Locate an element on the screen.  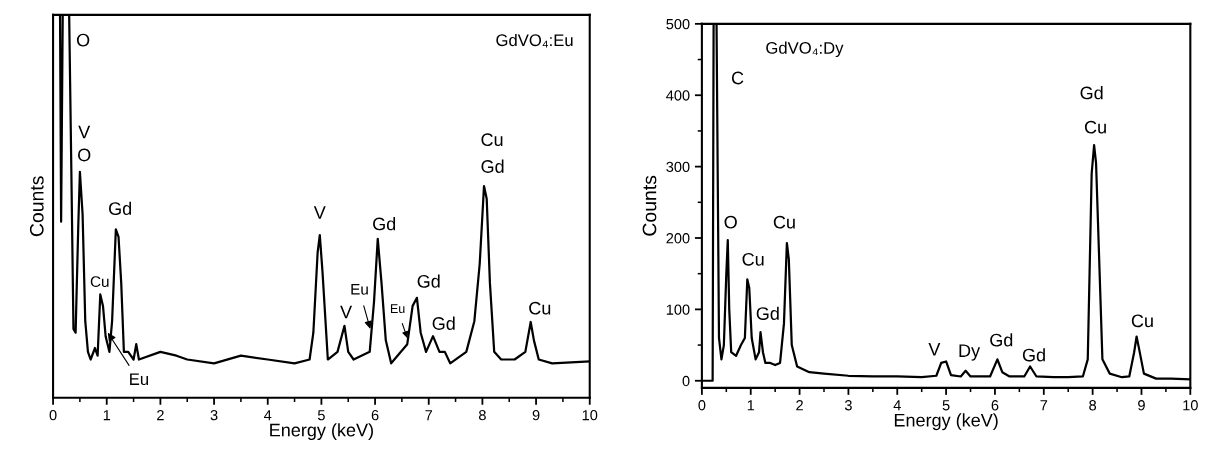
annotation: C is located at coordinates (737, 78).